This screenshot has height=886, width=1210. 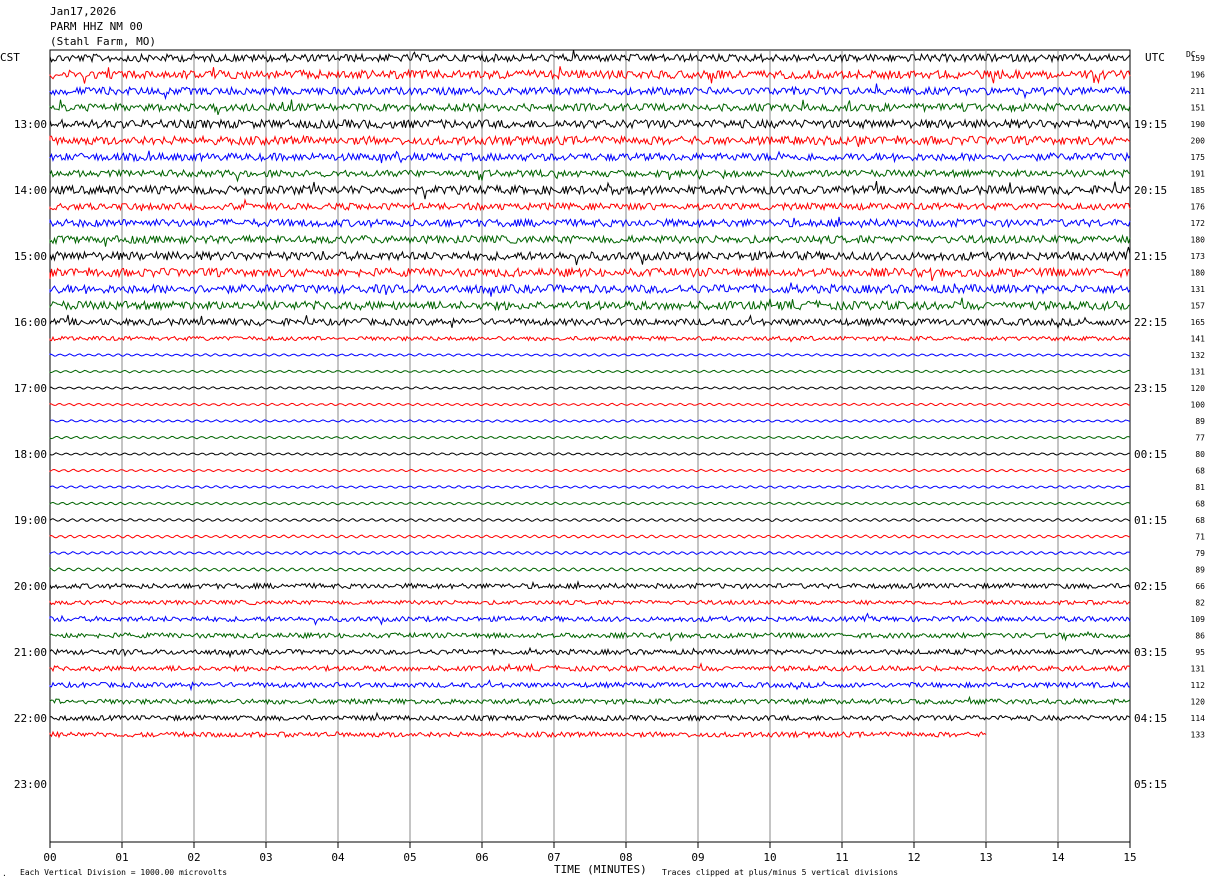 What do you see at coordinates (409, 857) in the screenshot?
I see `x-tick-label: 05` at bounding box center [409, 857].